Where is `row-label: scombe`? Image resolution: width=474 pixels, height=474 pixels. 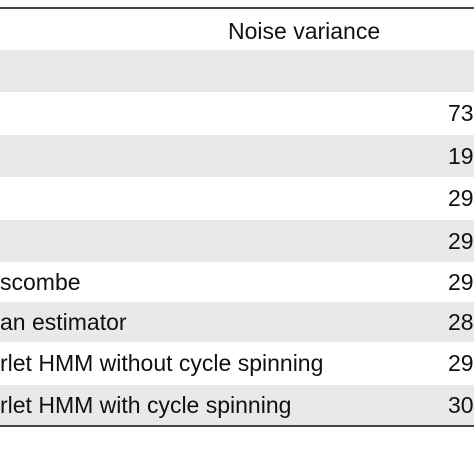 row-label: scombe is located at coordinates (40, 282).